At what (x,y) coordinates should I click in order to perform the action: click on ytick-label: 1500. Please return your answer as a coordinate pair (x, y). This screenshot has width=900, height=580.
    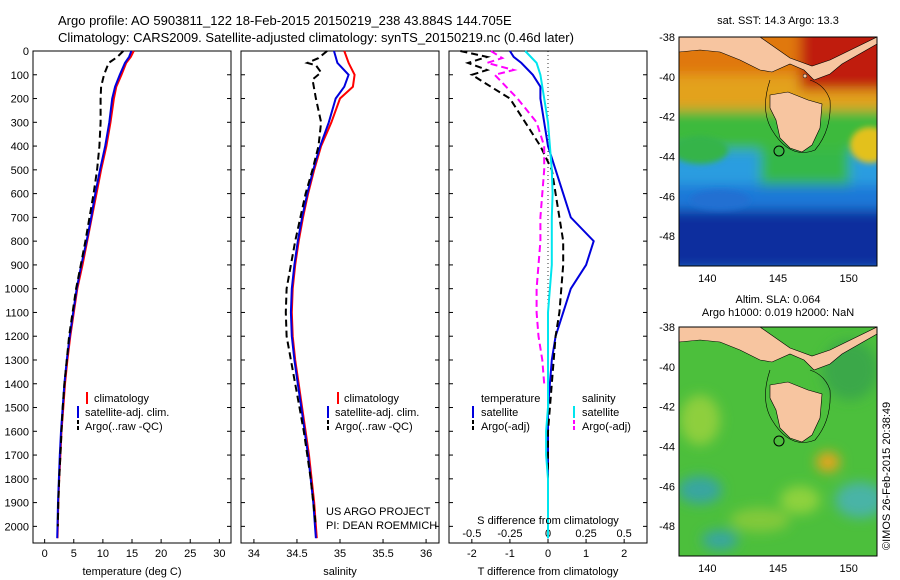
    Looking at the image, I should click on (17, 409).